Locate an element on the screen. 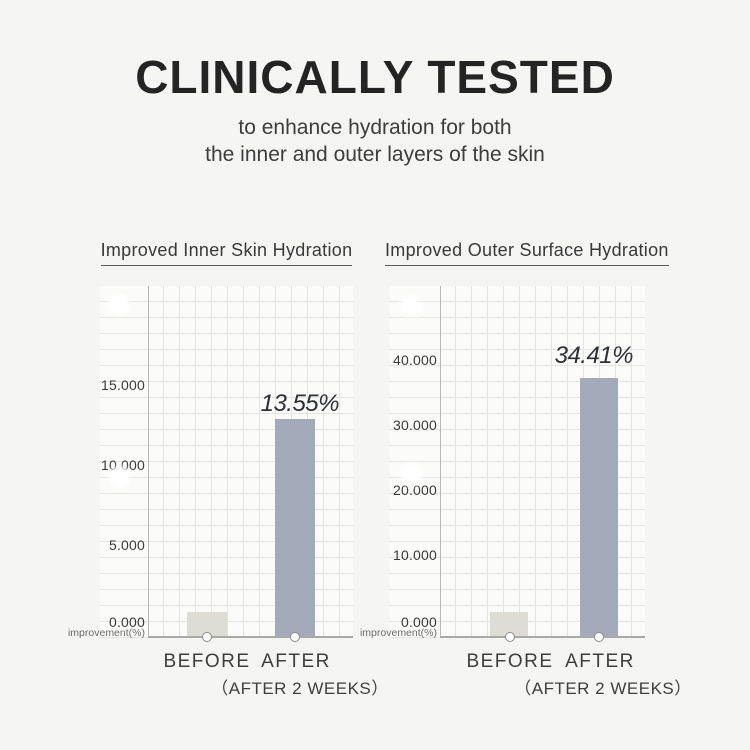 This screenshot has width=750, height=750. chart-title-inner-wrap: Improved Inner Skin Hydration is located at coordinates (226, 253).